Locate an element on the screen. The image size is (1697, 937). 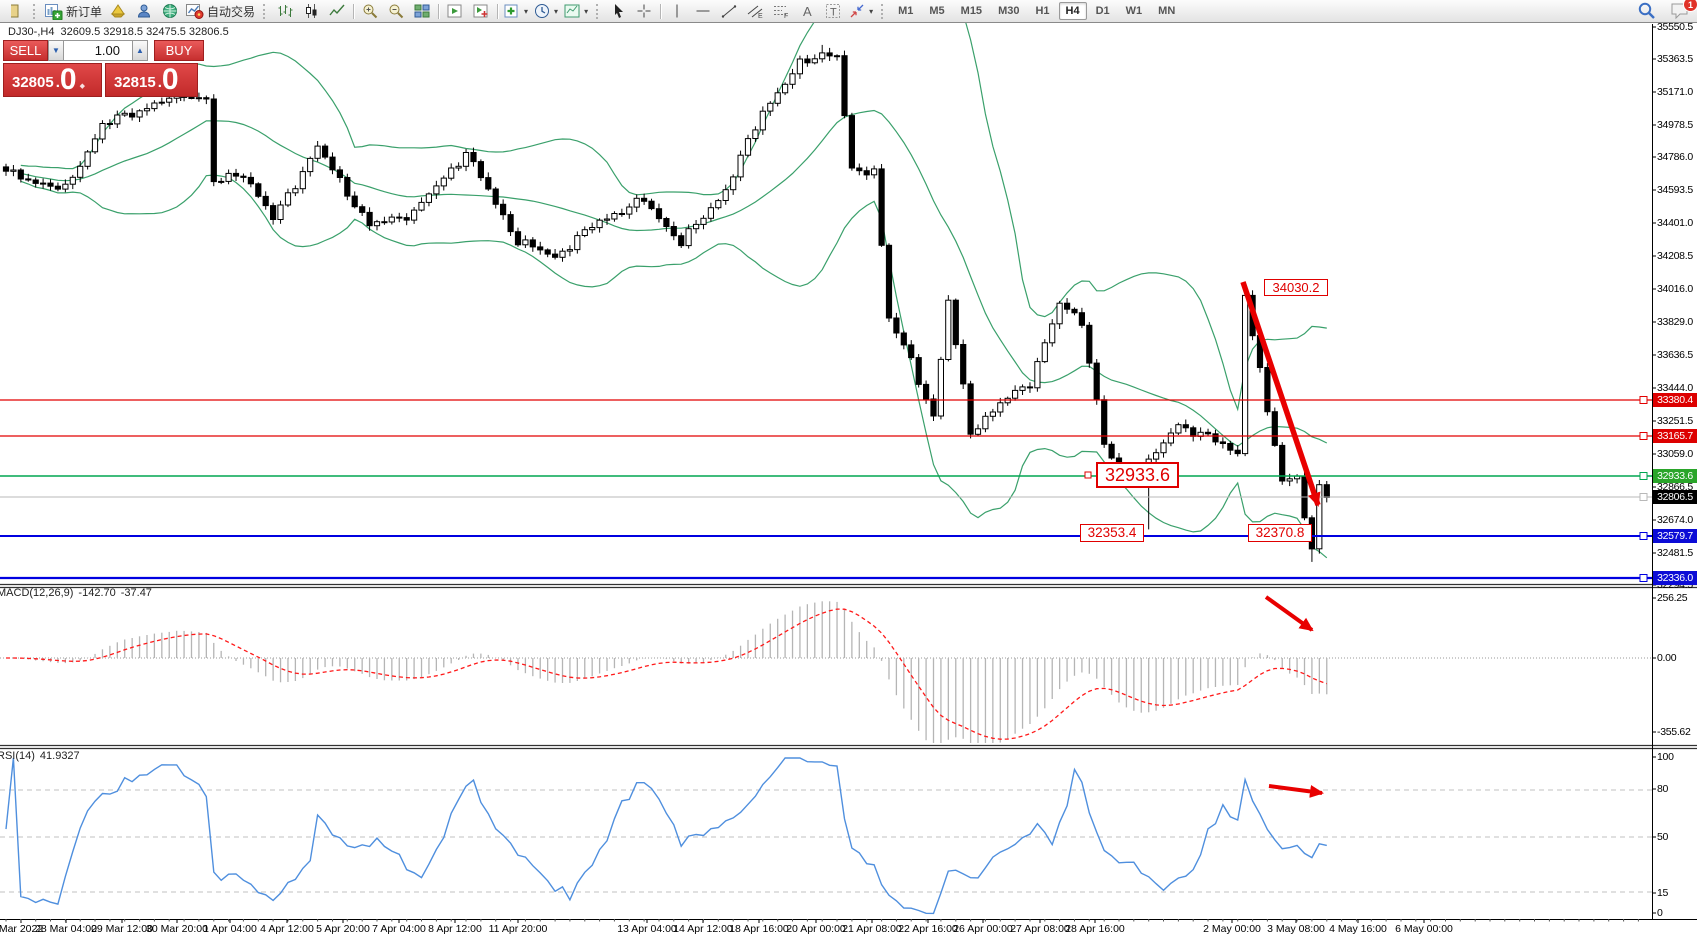
timeframe-h1-button: H1 is located at coordinates (1042, 11).